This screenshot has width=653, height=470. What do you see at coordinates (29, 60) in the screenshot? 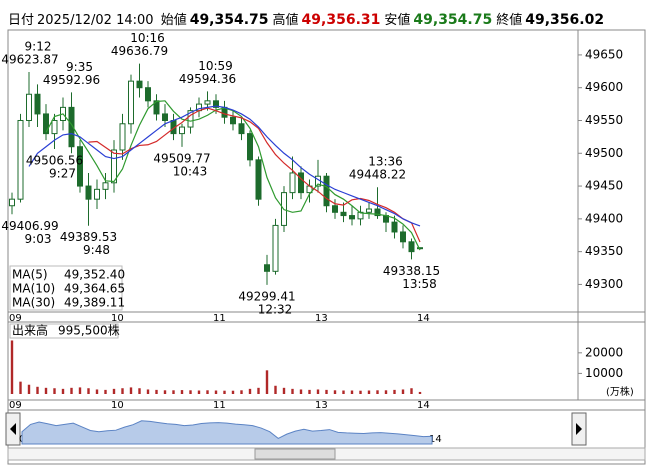
I see `annotation: 49623.87` at bounding box center [29, 60].